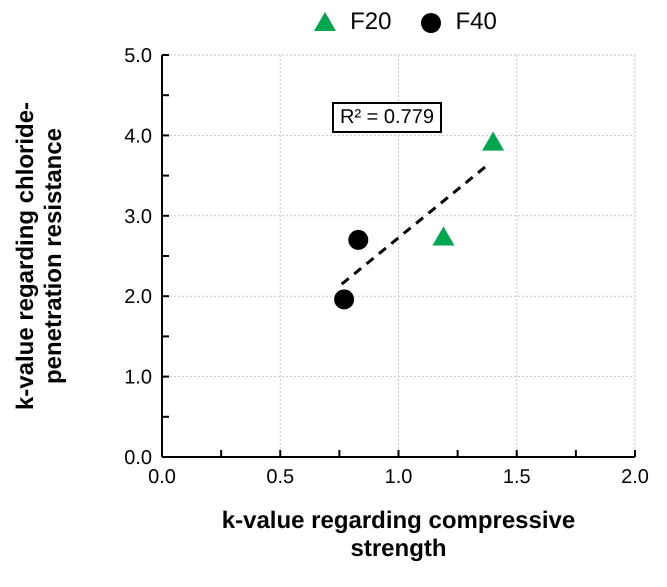 This screenshot has height=587, width=667. Describe the element at coordinates (398, 535) in the screenshot. I see `x-axis-title: k-value regarding compressive strength` at that location.